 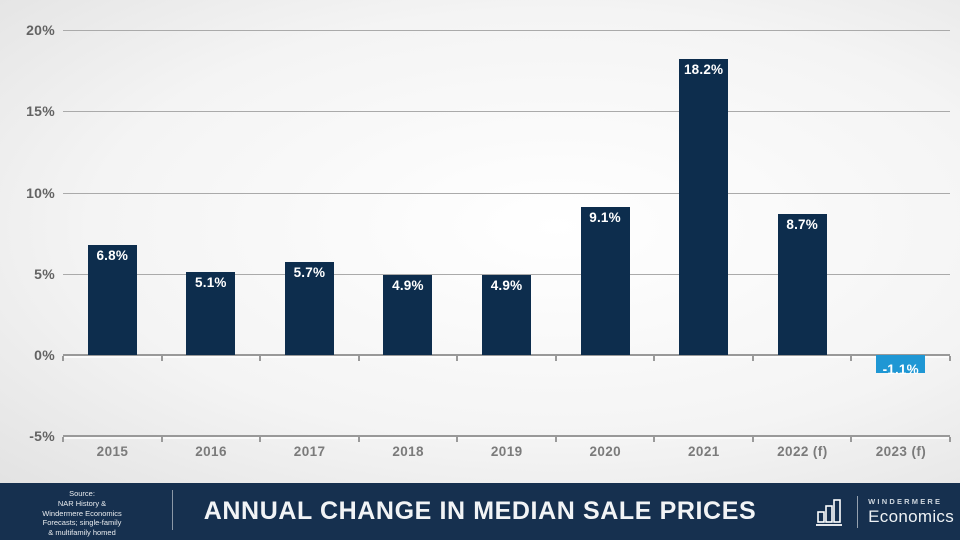 What do you see at coordinates (408, 451) in the screenshot?
I see `x-tick-label: 2018` at bounding box center [408, 451].